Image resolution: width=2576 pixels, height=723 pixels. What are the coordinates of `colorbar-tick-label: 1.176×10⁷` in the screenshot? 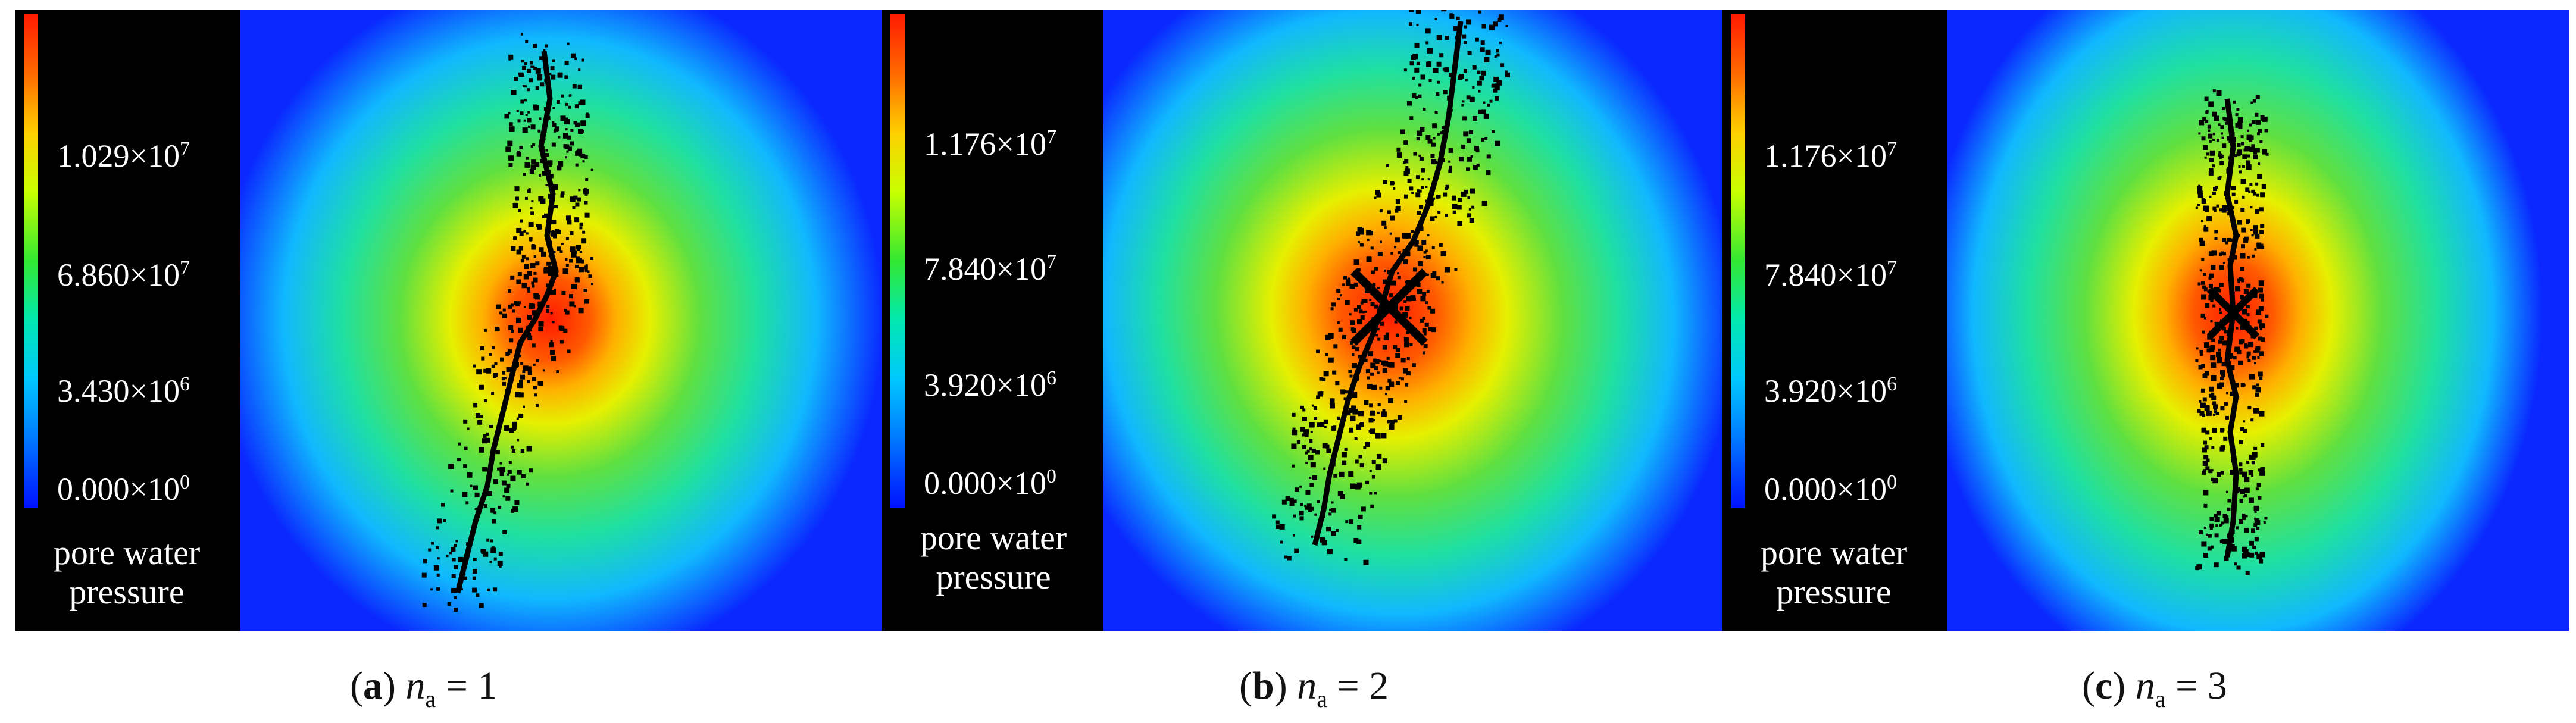 It's located at (1830, 156).